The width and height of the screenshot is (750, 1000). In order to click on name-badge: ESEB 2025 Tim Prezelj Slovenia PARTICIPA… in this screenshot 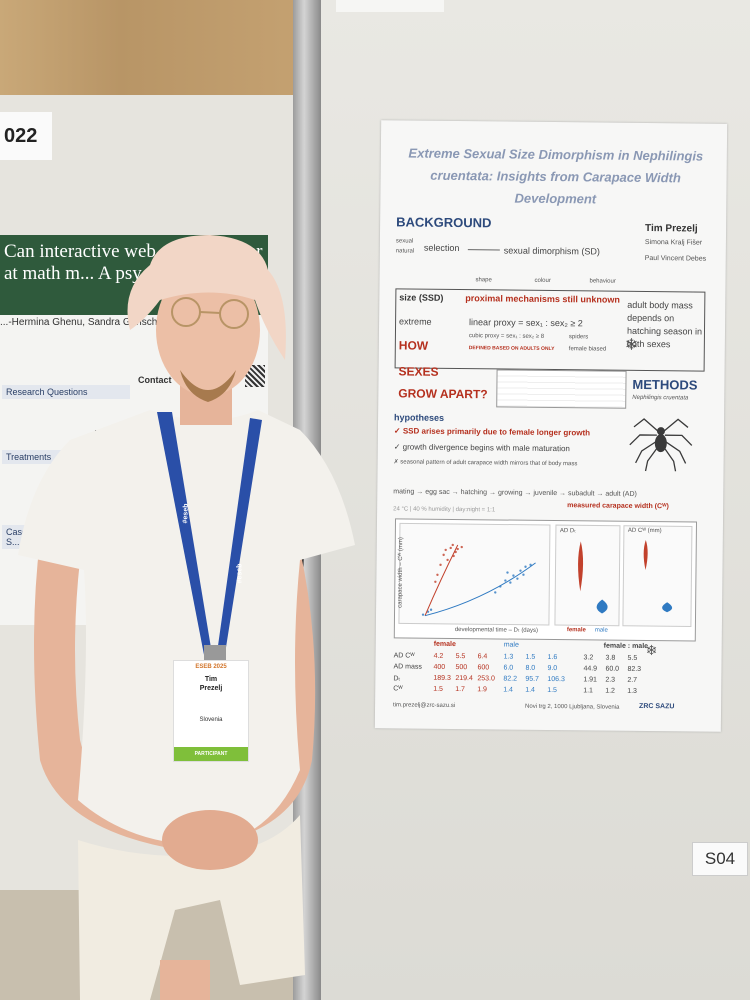, I will do `click(211, 711)`.